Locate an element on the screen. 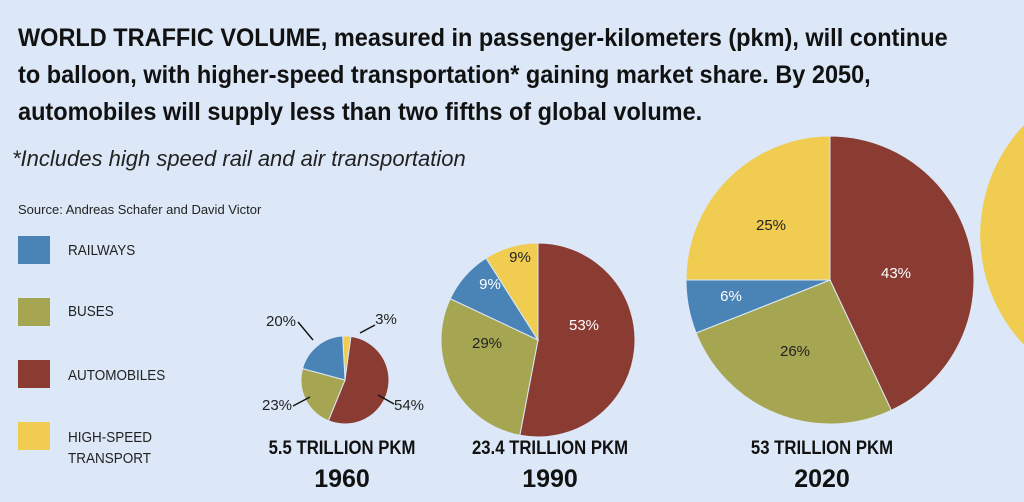  legend-swatch-automobiles is located at coordinates (34, 374).